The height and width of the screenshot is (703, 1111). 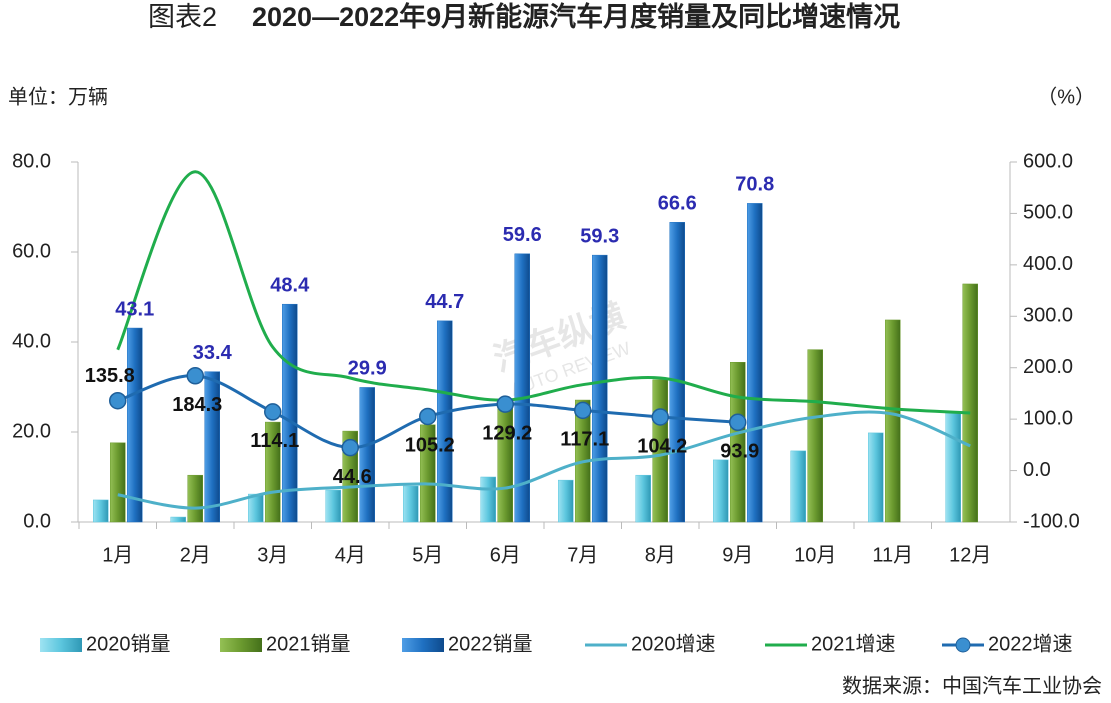 I want to click on point-label: 105.2, so click(x=430, y=446).